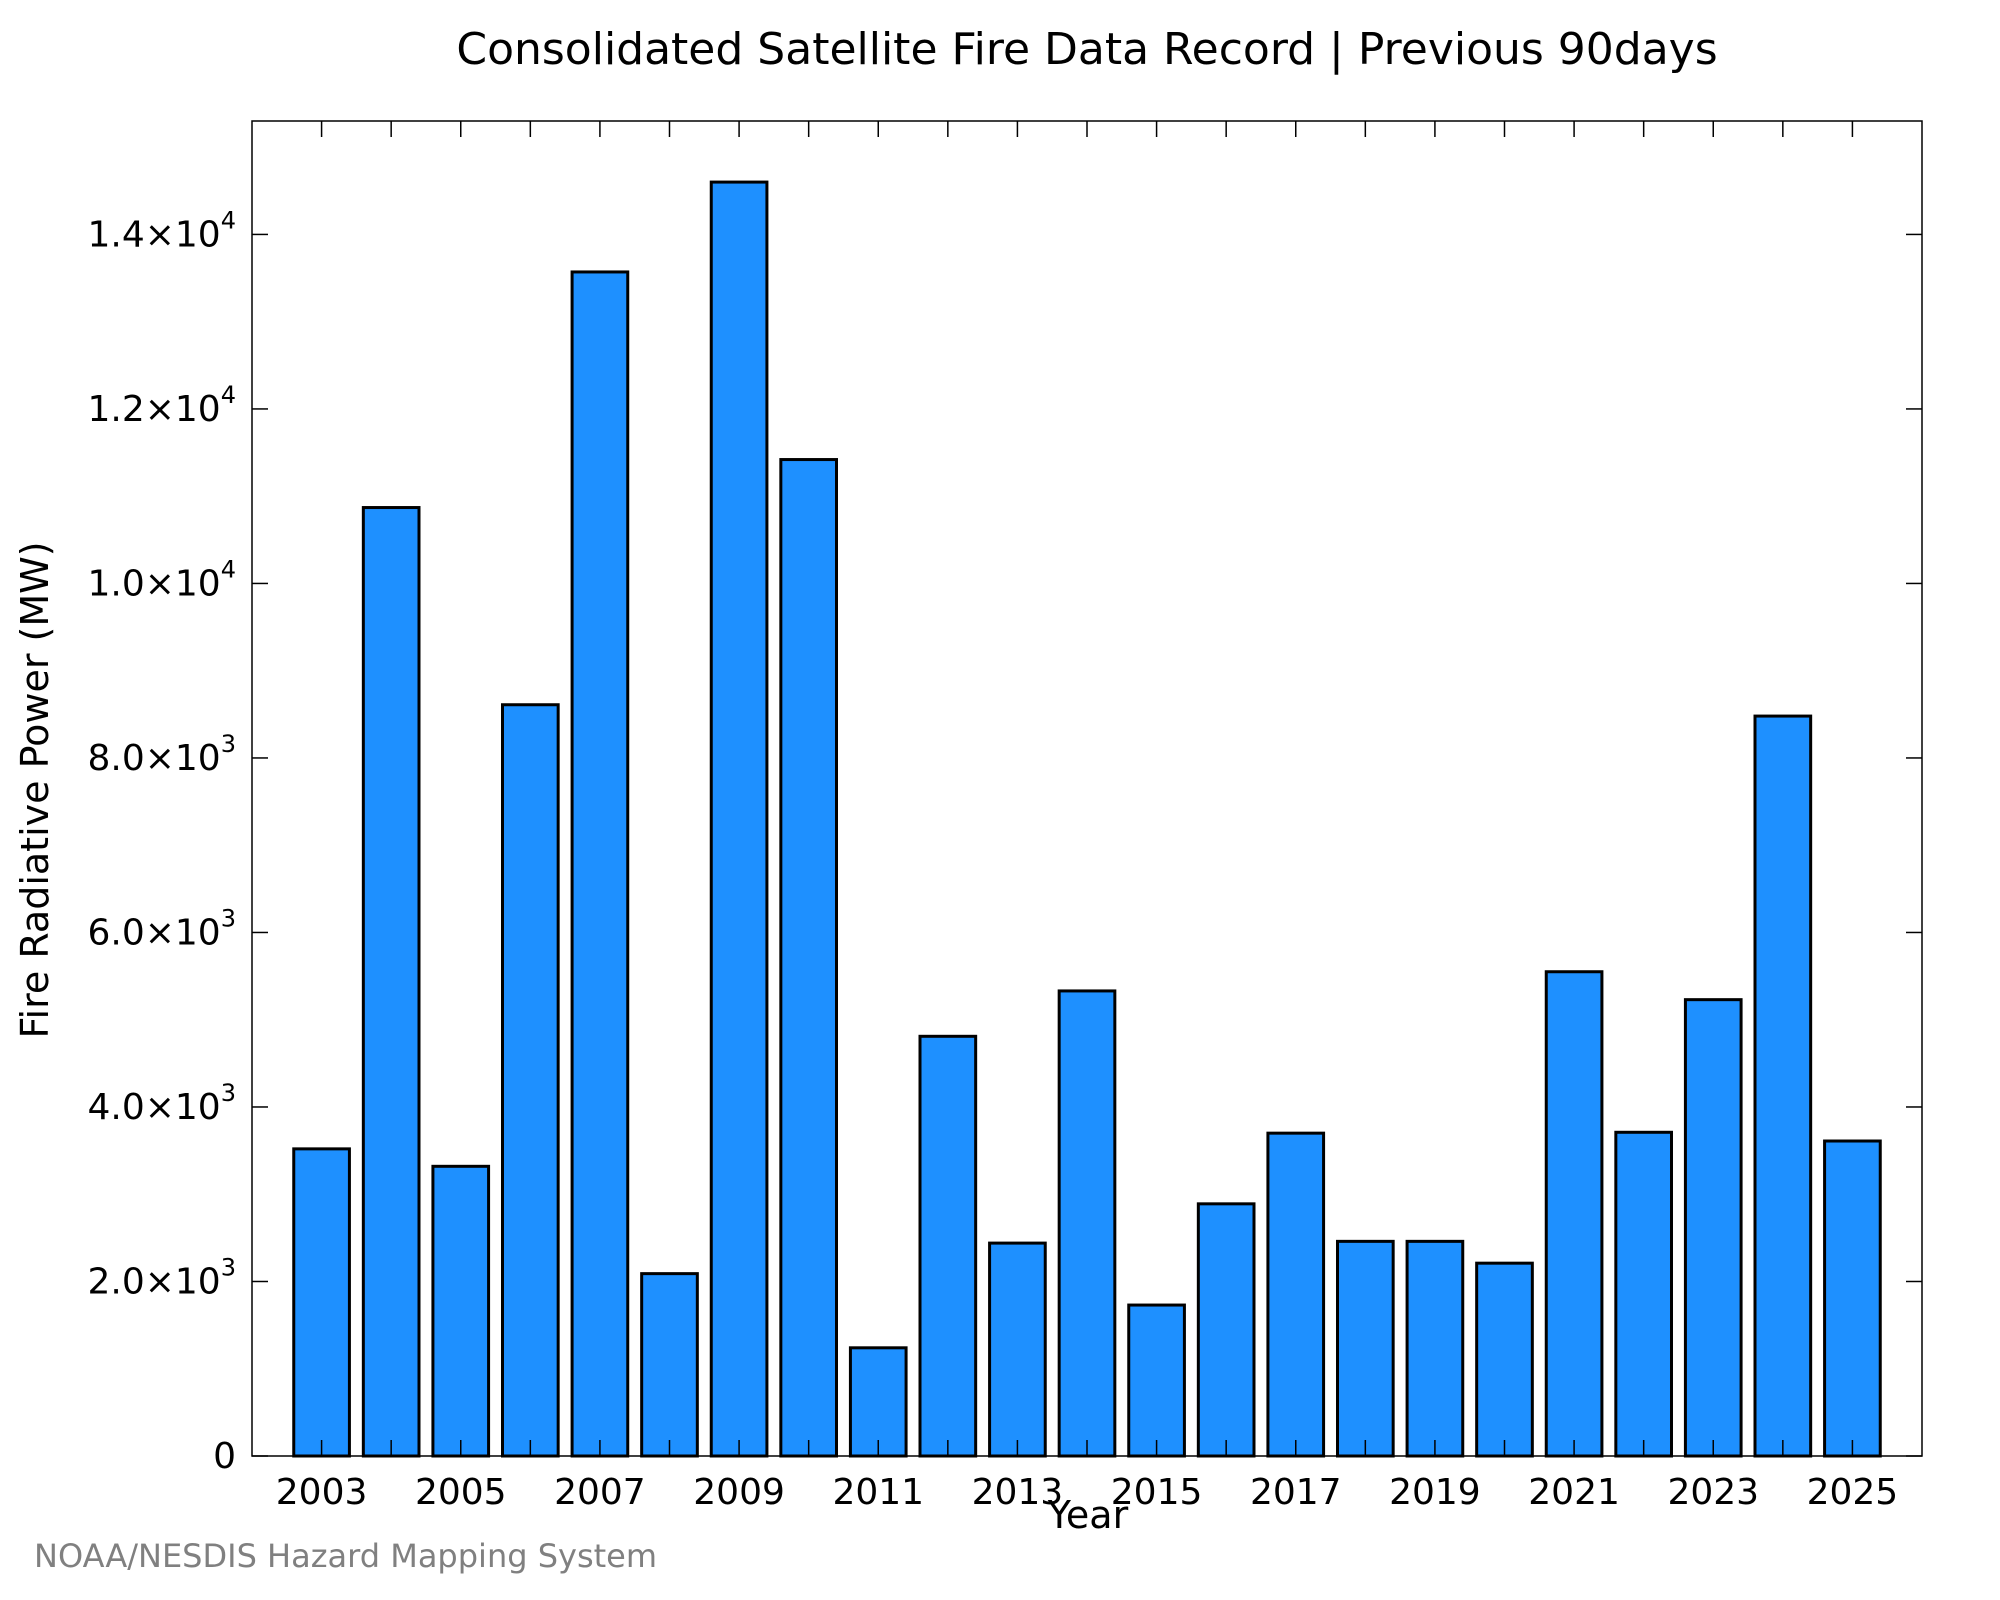  What do you see at coordinates (1504, 1359) in the screenshot?
I see `bar-2020` at bounding box center [1504, 1359].